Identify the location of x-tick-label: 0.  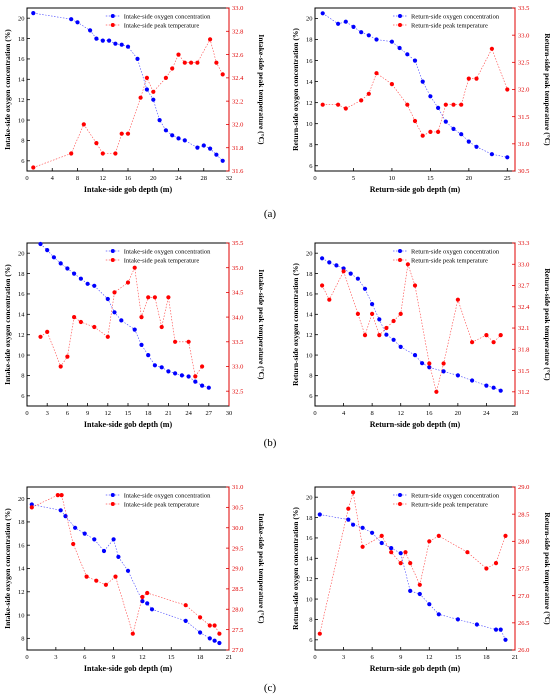
(26, 413).